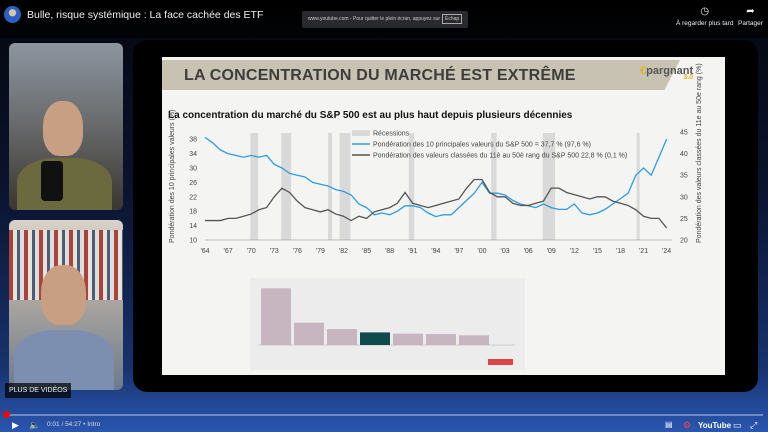 This screenshot has width=768, height=432. Describe the element at coordinates (705, 23) in the screenshot. I see `watch-later-label: À regarder plus tard` at that location.